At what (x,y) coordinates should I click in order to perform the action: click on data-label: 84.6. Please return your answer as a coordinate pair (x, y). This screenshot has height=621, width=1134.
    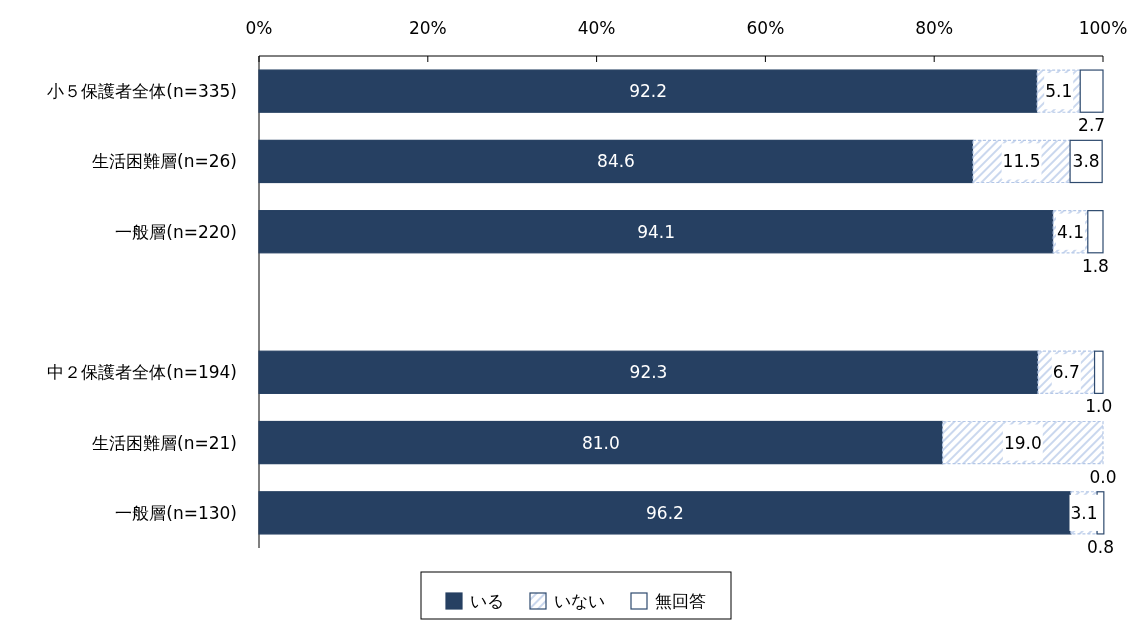
    Looking at the image, I should click on (616, 161).